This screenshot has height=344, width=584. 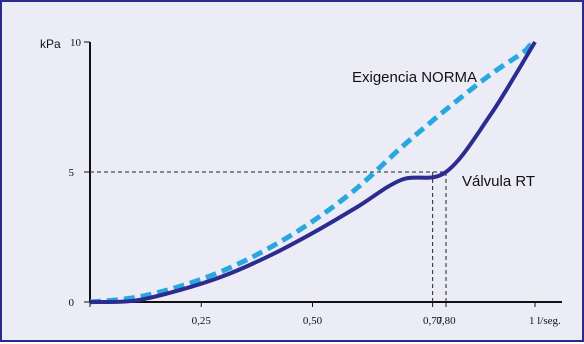 I want to click on y-tick-label: 5, so click(x=72, y=173).